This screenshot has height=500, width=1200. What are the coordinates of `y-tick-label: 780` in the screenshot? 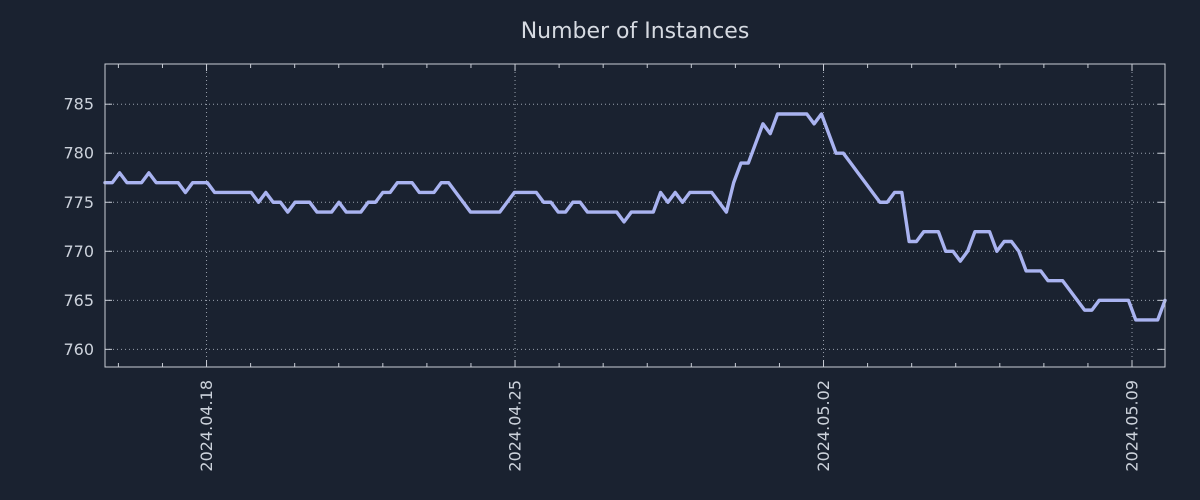 It's located at (78, 153).